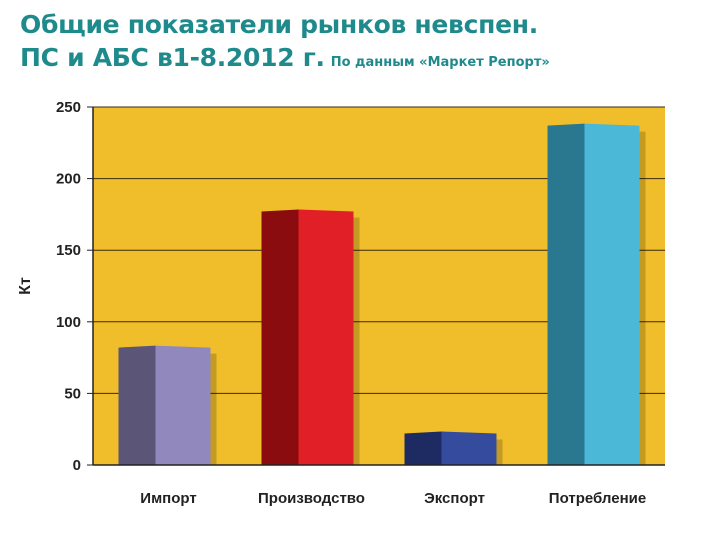 This screenshot has width=708, height=540. What do you see at coordinates (393, 498) in the screenshot?
I see `x-category-labels: Импорт Производство Экспорт Потребление` at bounding box center [393, 498].